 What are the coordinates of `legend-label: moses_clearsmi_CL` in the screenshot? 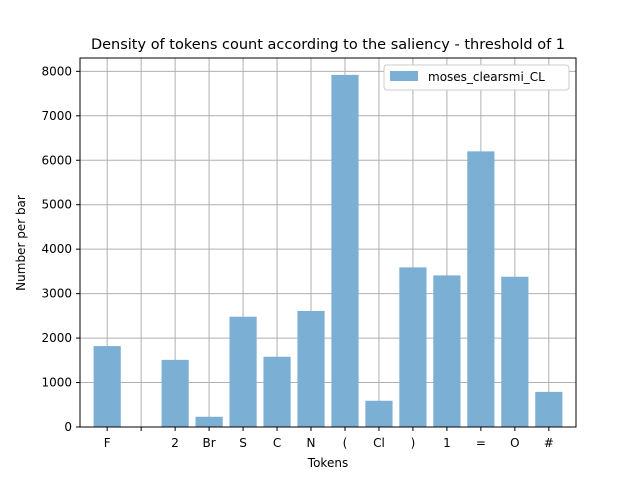 It's located at (486, 77).